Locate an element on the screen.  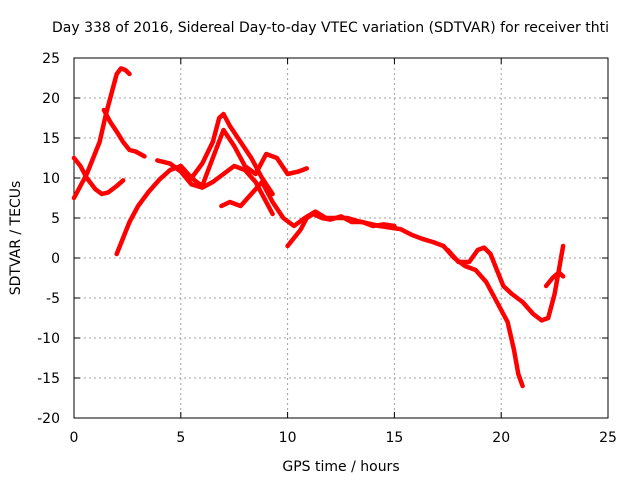
x-tick-label: 5 is located at coordinates (180, 438).